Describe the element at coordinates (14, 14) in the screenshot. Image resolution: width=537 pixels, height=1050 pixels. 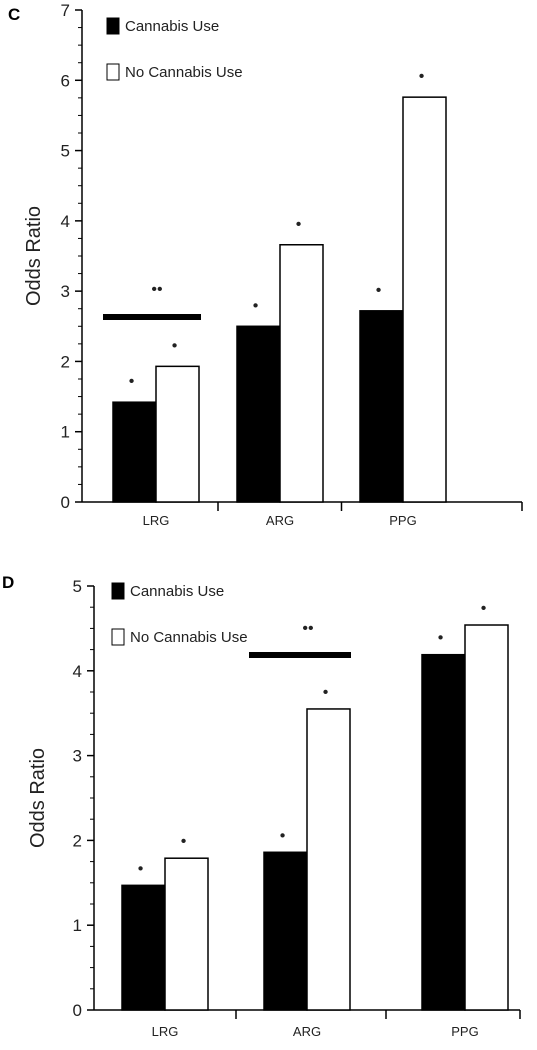
I see `panel-label: C` at that location.